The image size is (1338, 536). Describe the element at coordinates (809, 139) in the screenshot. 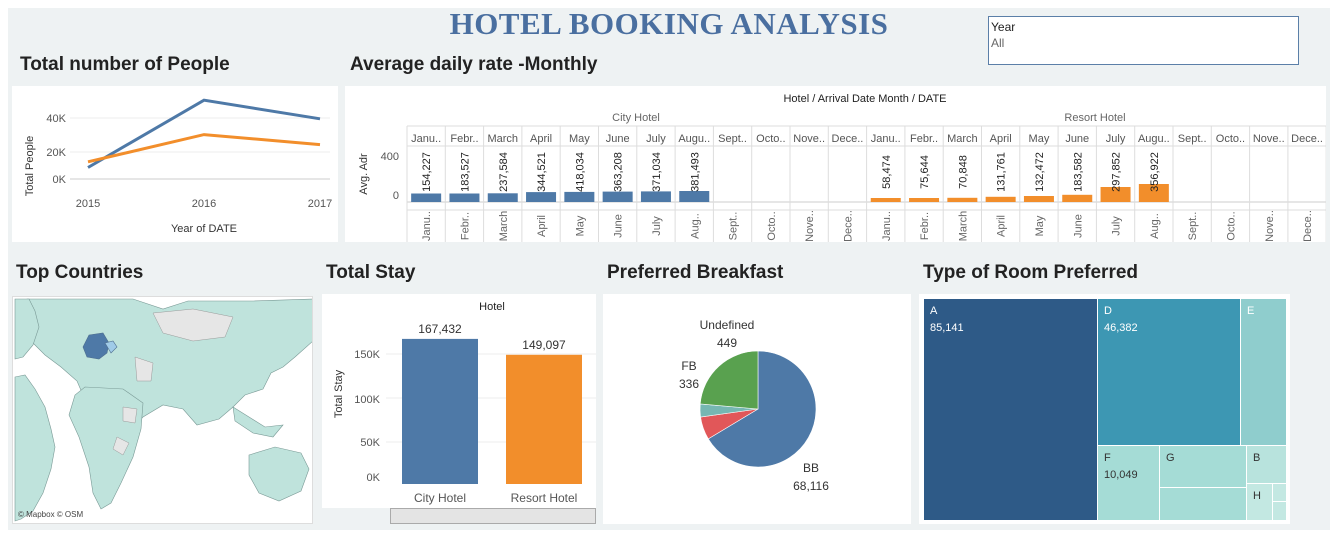

I see `adr-month-header: Nove..` at that location.